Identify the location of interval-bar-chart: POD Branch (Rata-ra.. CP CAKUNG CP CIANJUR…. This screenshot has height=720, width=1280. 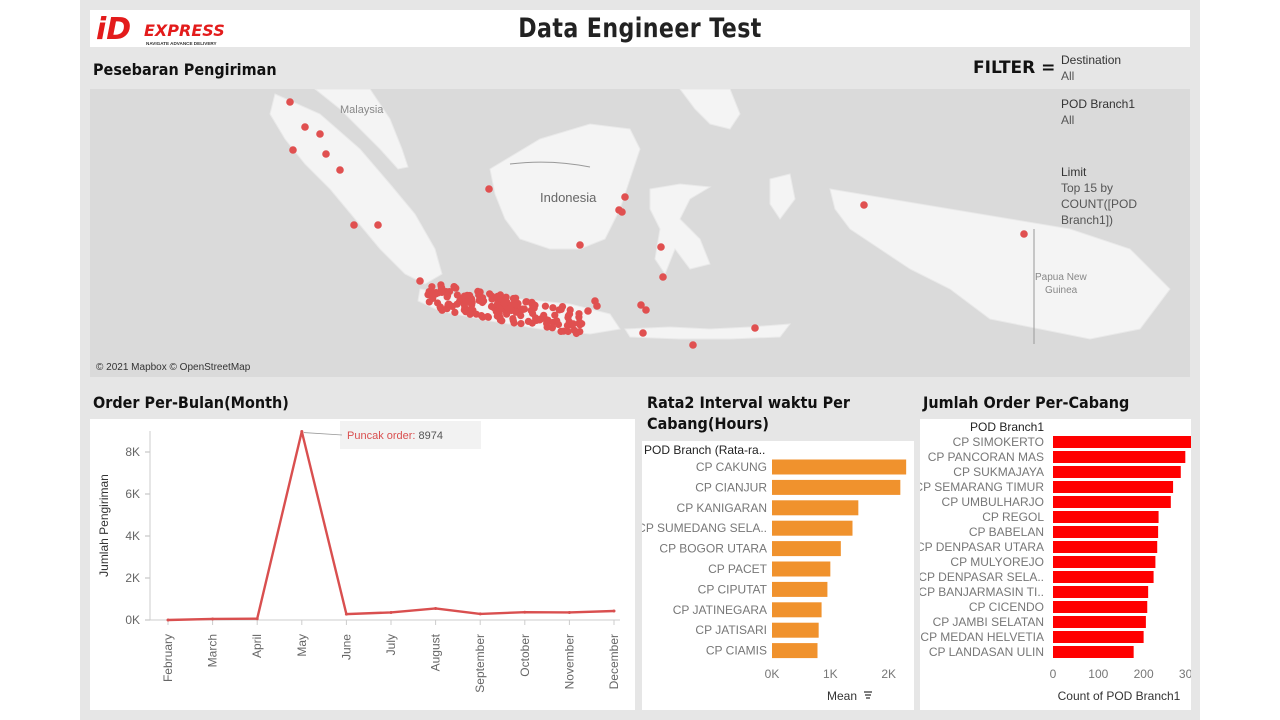
(775, 575).